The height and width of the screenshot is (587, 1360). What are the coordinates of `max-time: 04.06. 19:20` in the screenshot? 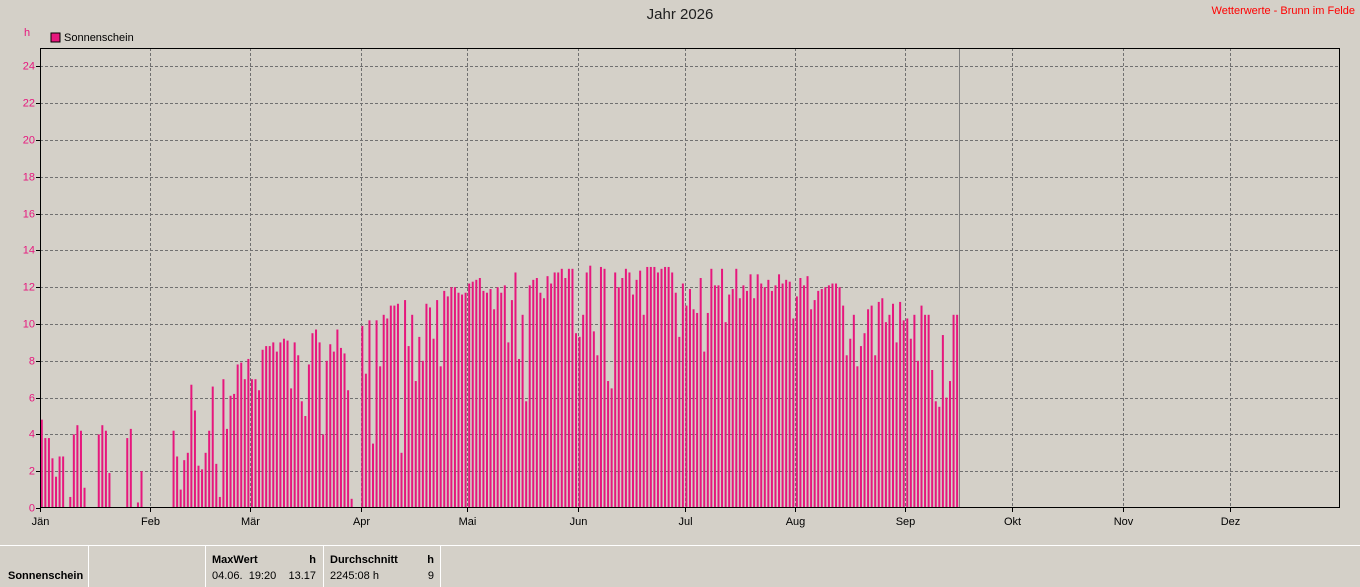 It's located at (244, 576).